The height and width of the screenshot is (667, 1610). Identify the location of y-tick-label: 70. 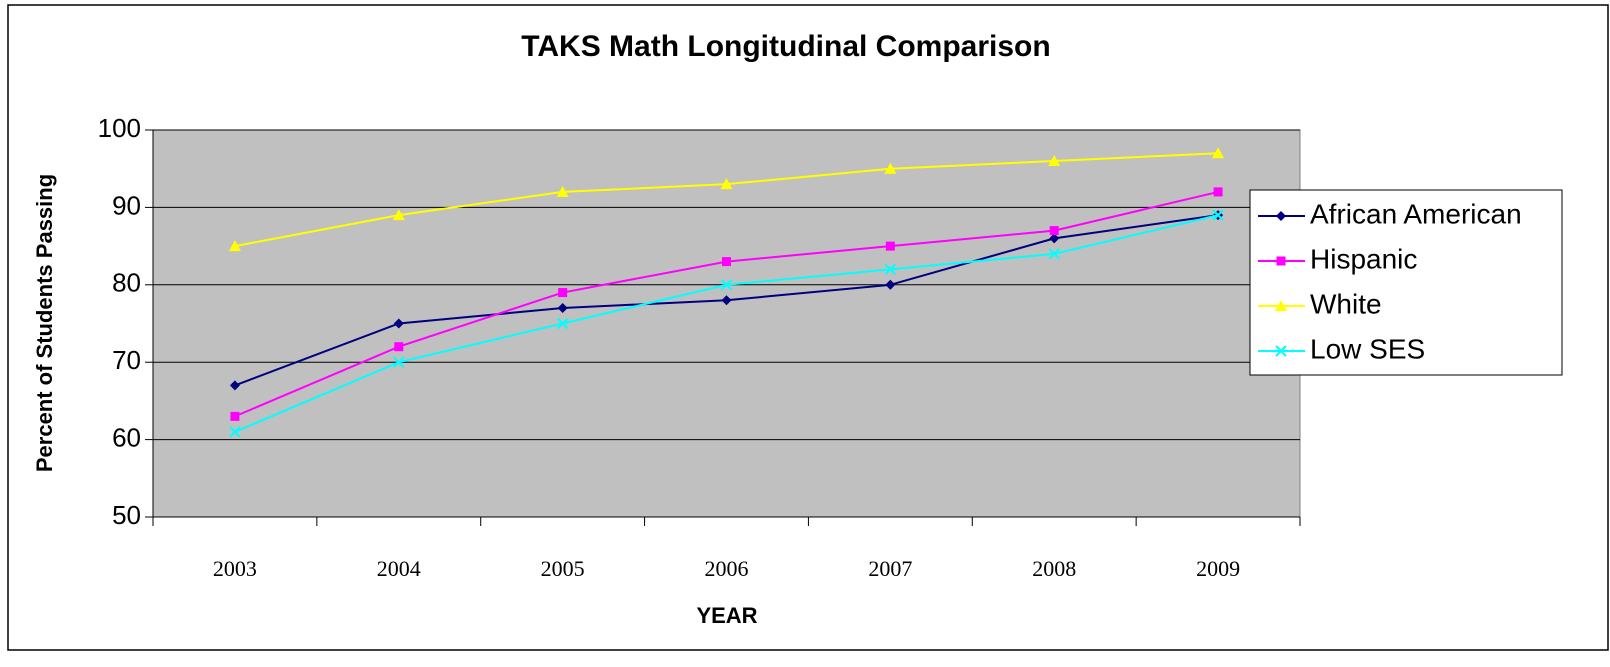
(126, 360).